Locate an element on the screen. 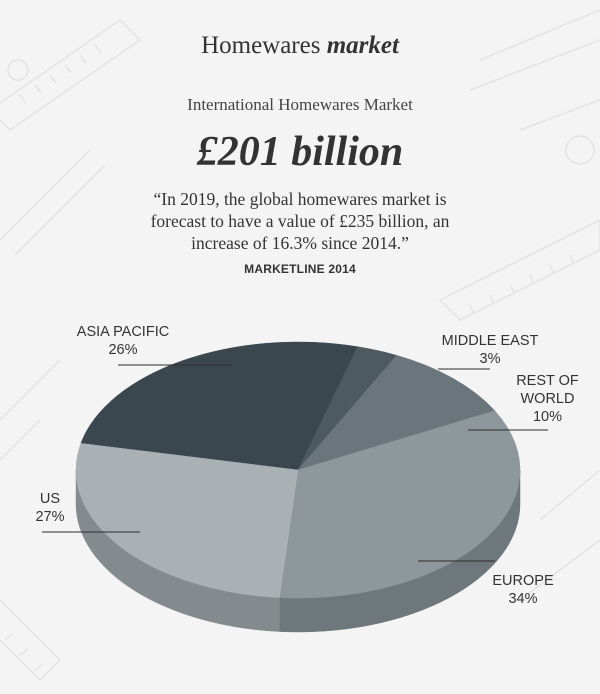 The height and width of the screenshot is (694, 600). pie-slice-asia-pacific is located at coordinates (219, 406).